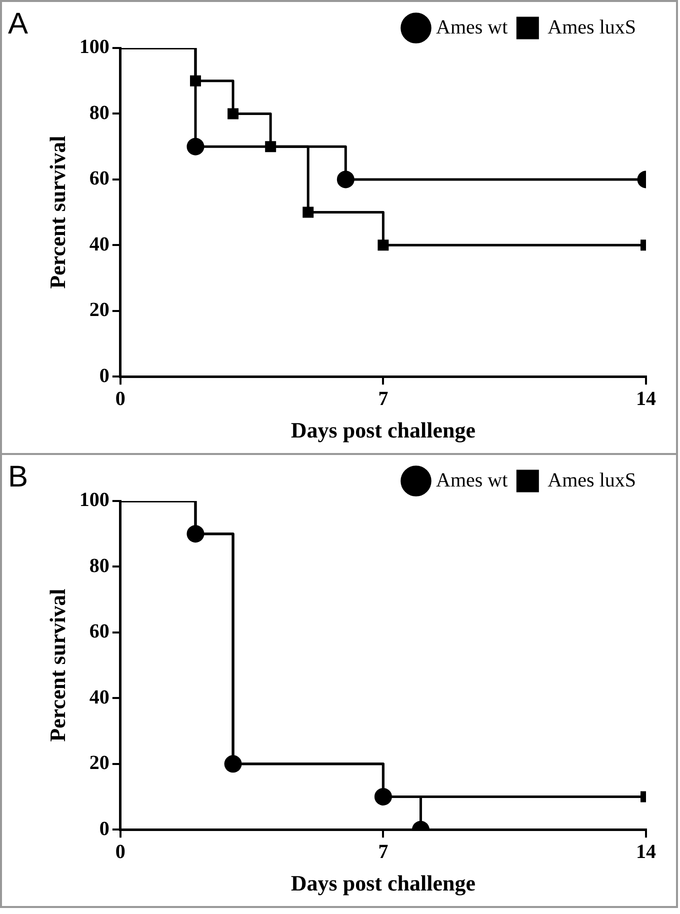 The image size is (680, 914). I want to click on text: B, so click(18, 477).